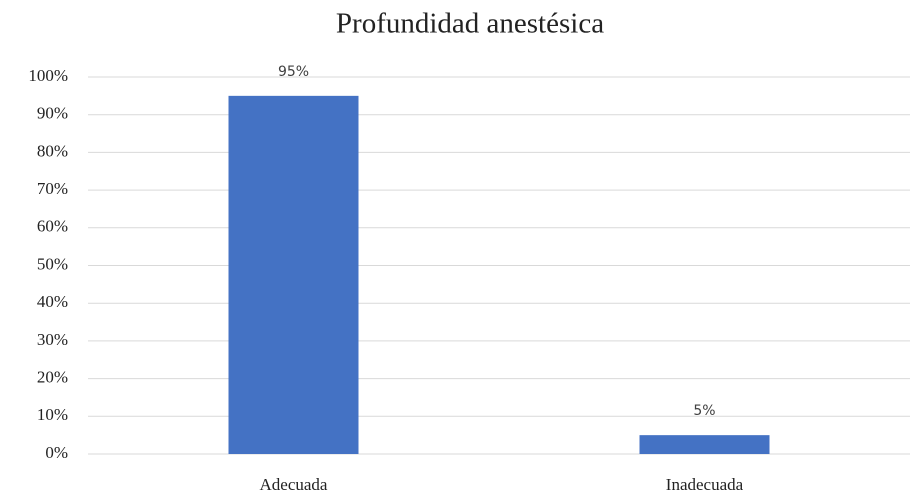  What do you see at coordinates (293, 72) in the screenshot?
I see `data-label: 95%` at bounding box center [293, 72].